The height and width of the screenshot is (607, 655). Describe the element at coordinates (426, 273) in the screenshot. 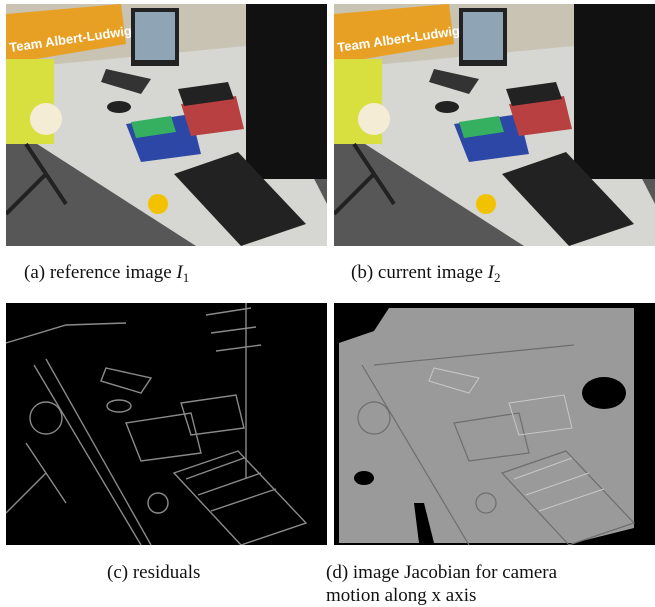

I see `caption-b: (b) current image I2` at that location.